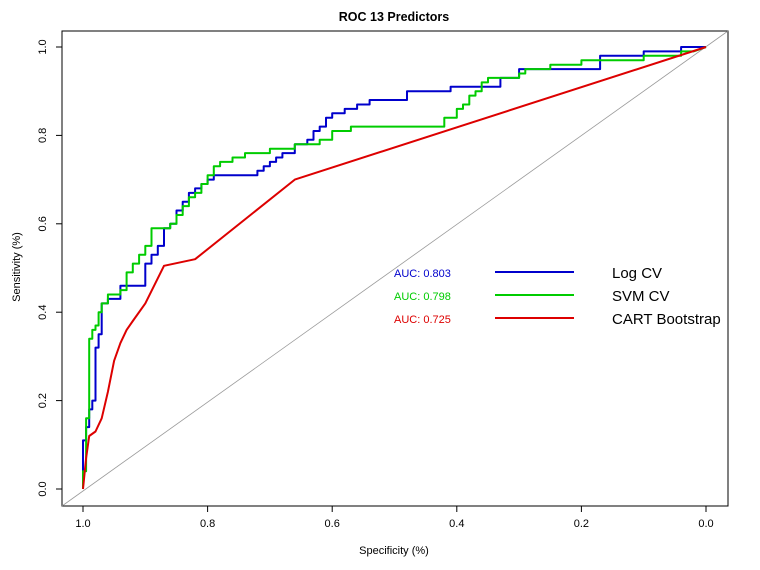 The width and height of the screenshot is (760, 570). Describe the element at coordinates (422, 297) in the screenshot. I see `auc-label: AUC: 0.798` at that location.